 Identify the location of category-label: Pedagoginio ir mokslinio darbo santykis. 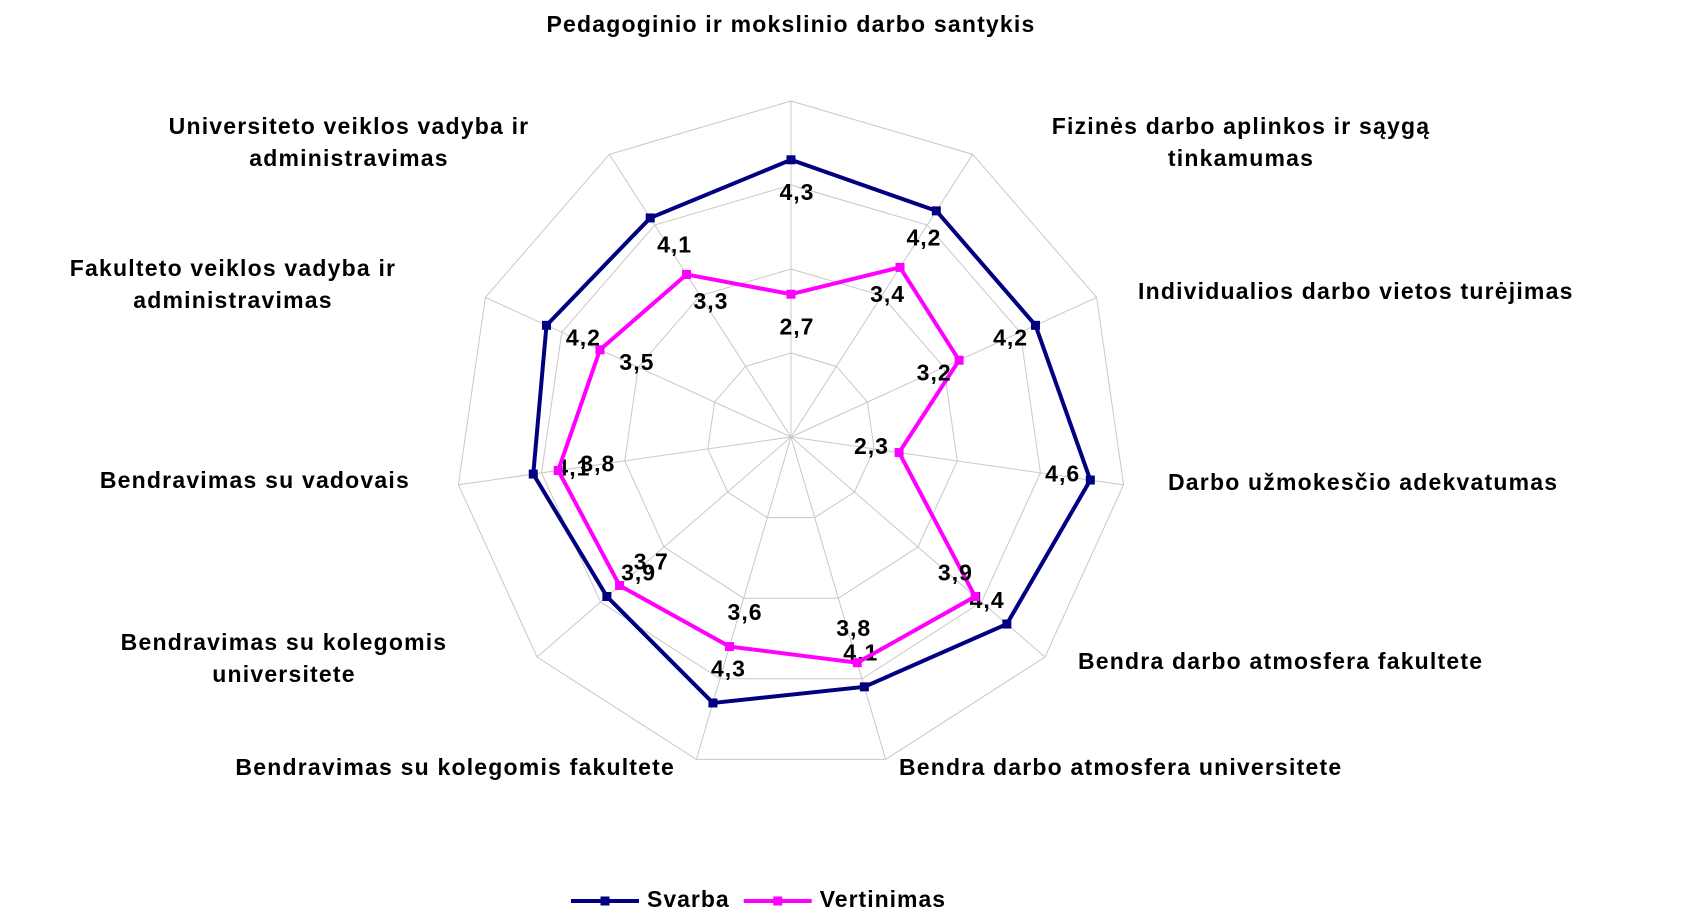
(791, 24).